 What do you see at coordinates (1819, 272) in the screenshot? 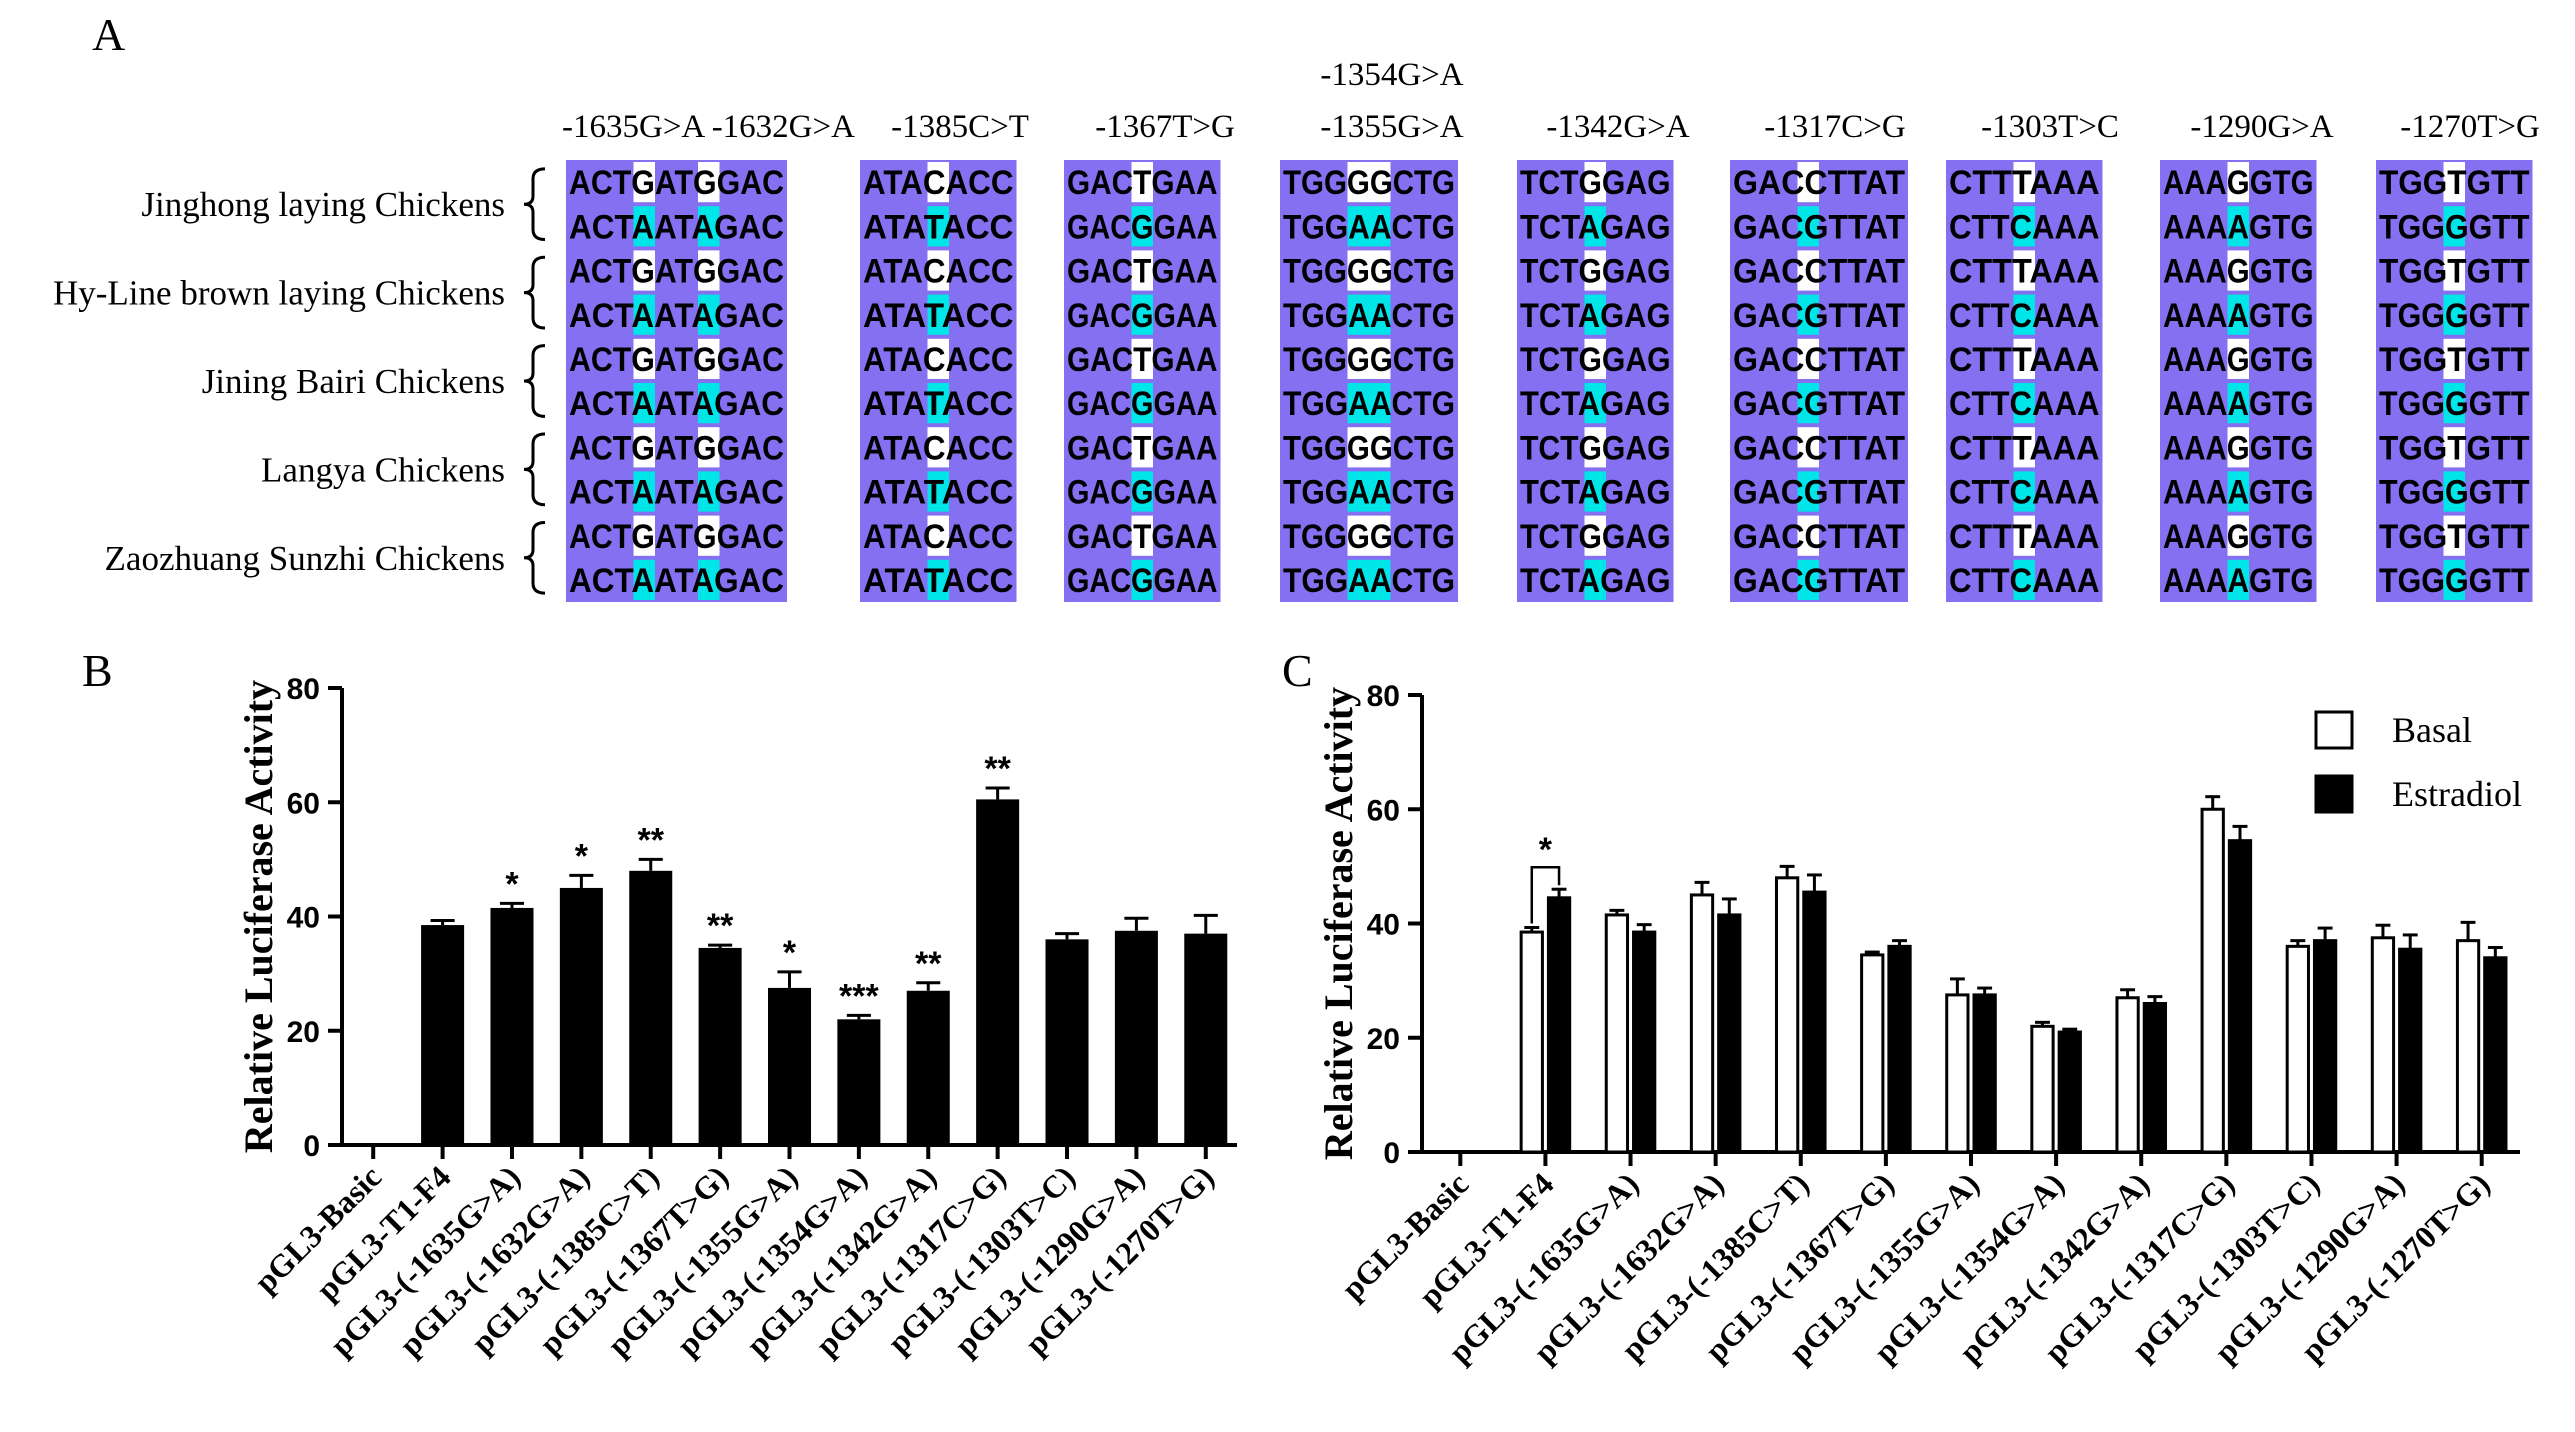
I see `sequence-row: GACCTTAT` at bounding box center [1819, 272].